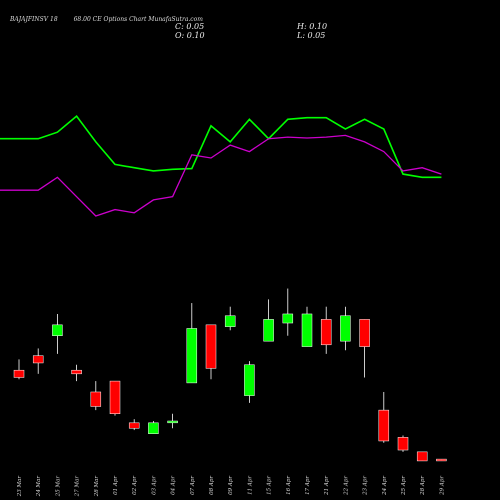  I want to click on x-tick-label: 28 Apr, so click(423, 486).